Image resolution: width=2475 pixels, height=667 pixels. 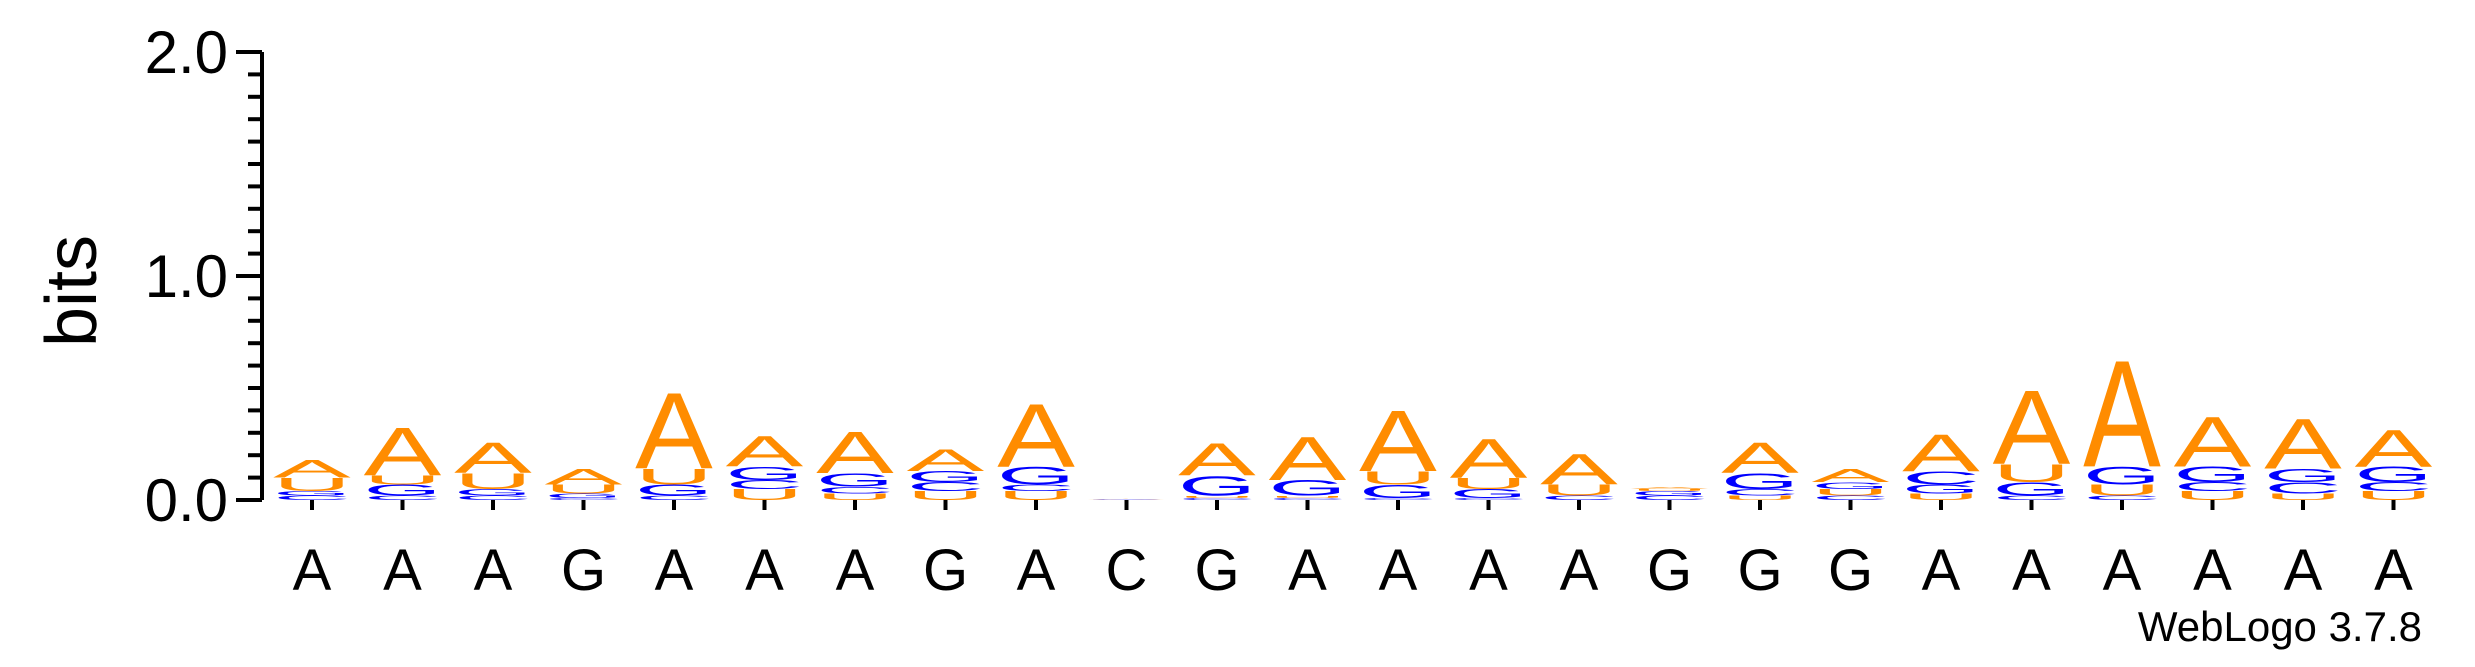 What do you see at coordinates (1216, 570) in the screenshot?
I see `x-tick-label: G` at bounding box center [1216, 570].